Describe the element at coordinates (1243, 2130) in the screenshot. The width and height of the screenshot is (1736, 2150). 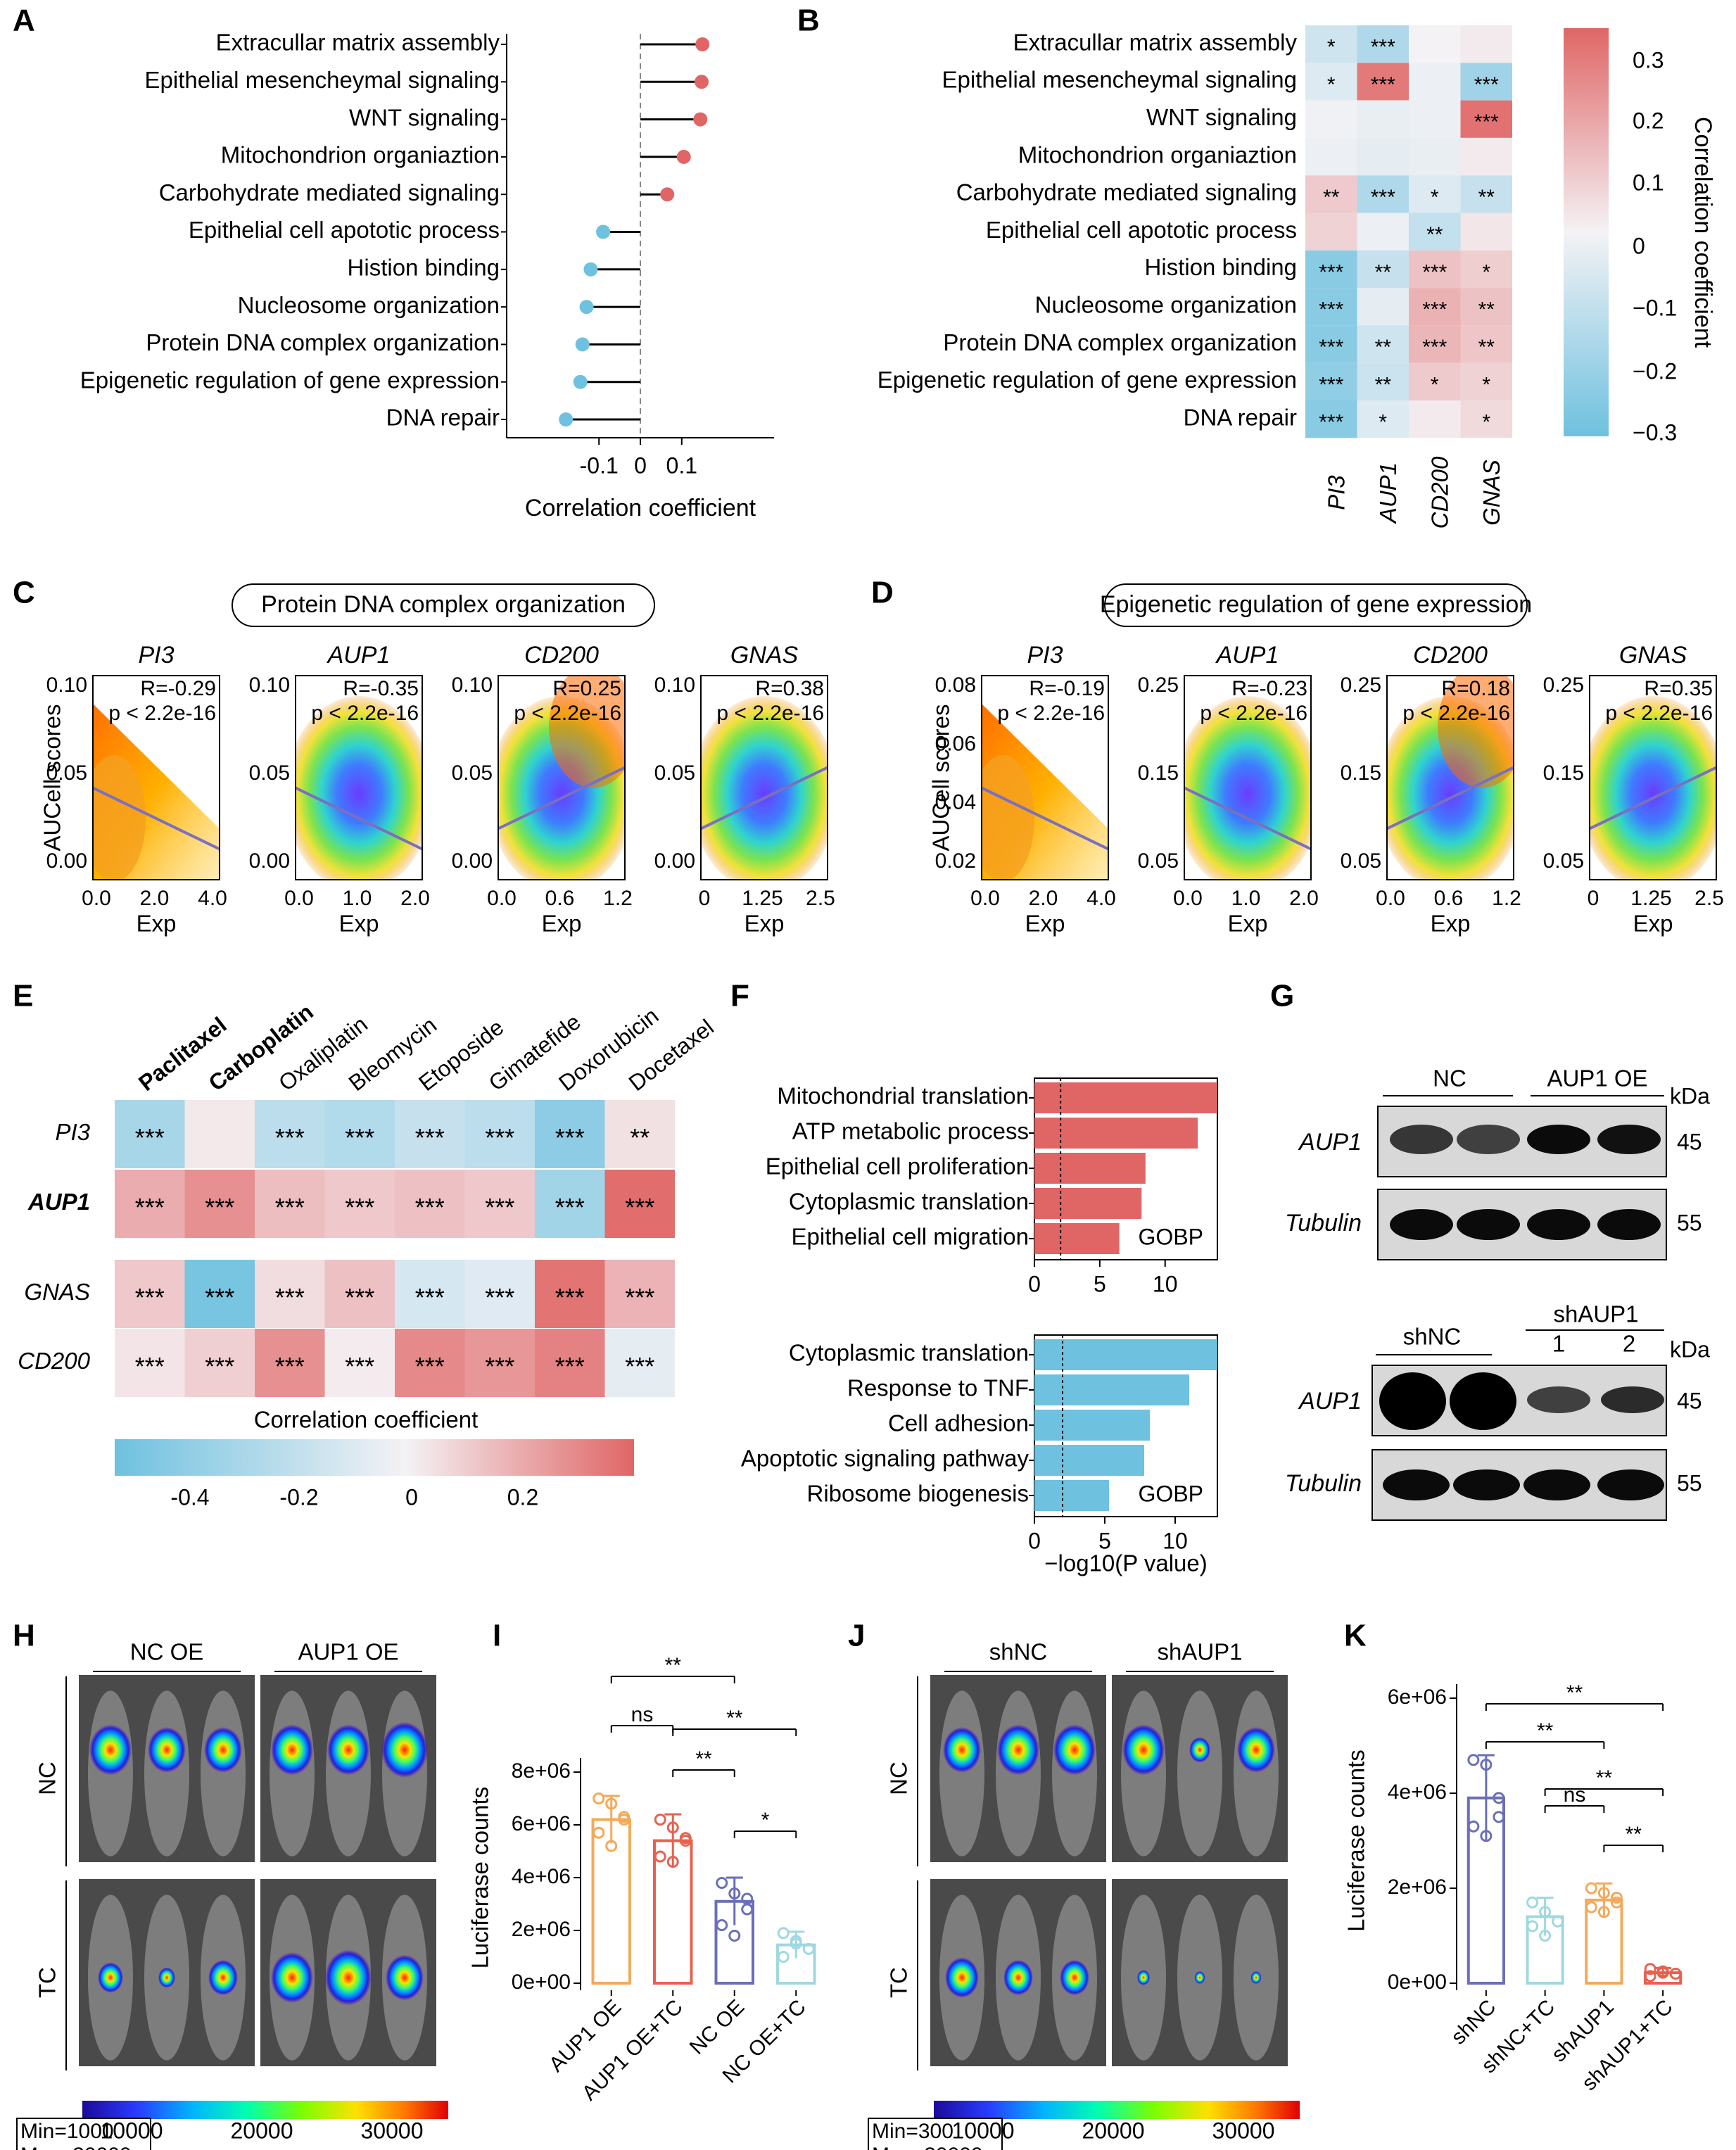
I see `scale-tick: 30000` at that location.